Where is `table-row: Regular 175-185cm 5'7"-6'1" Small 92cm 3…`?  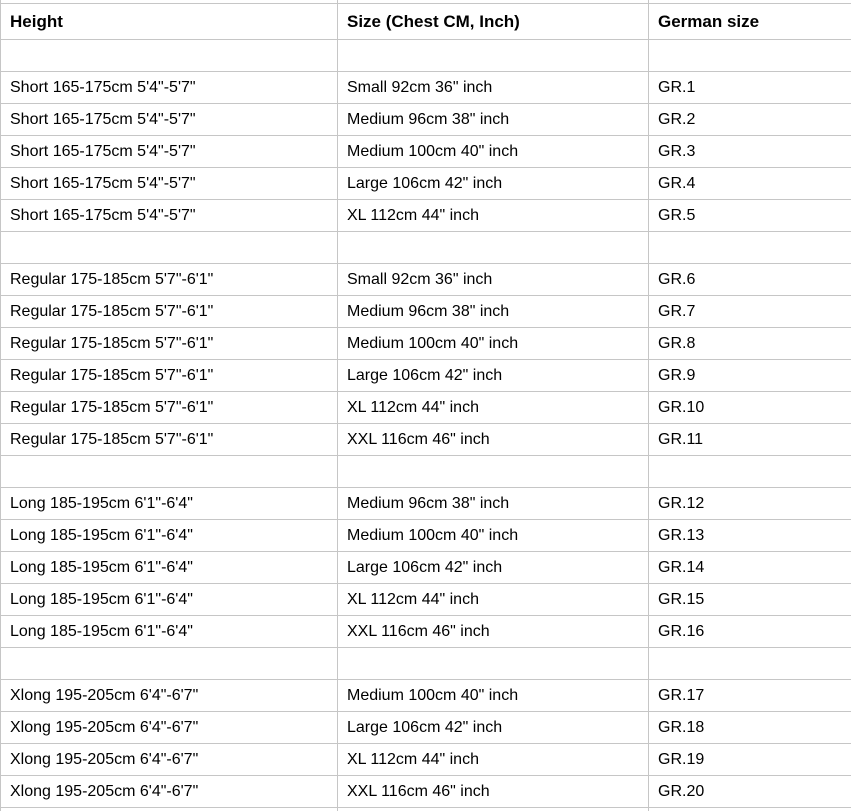 table-row: Regular 175-185cm 5'7"-6'1" Small 92cm 3… is located at coordinates (425, 279).